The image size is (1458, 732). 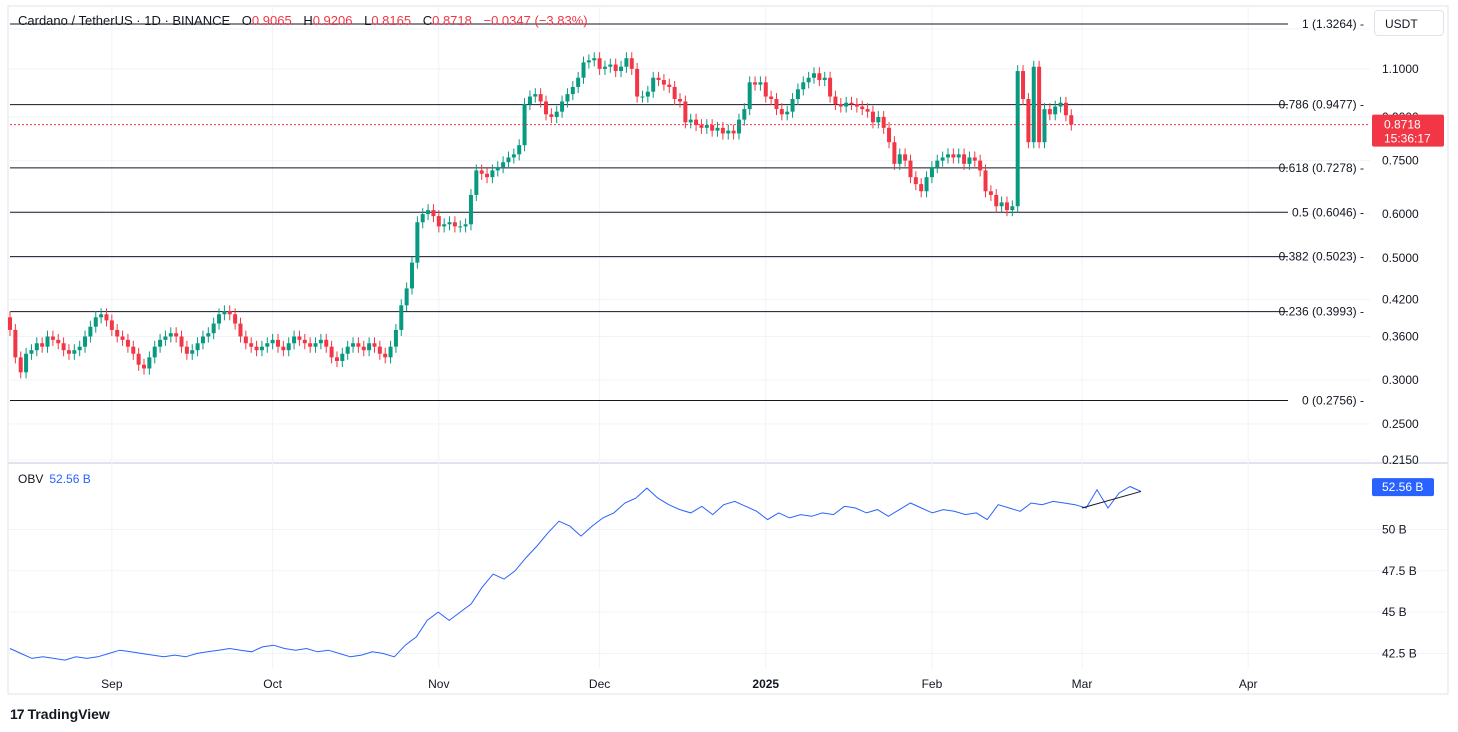 I want to click on obv-trendline, so click(x=1111, y=499).